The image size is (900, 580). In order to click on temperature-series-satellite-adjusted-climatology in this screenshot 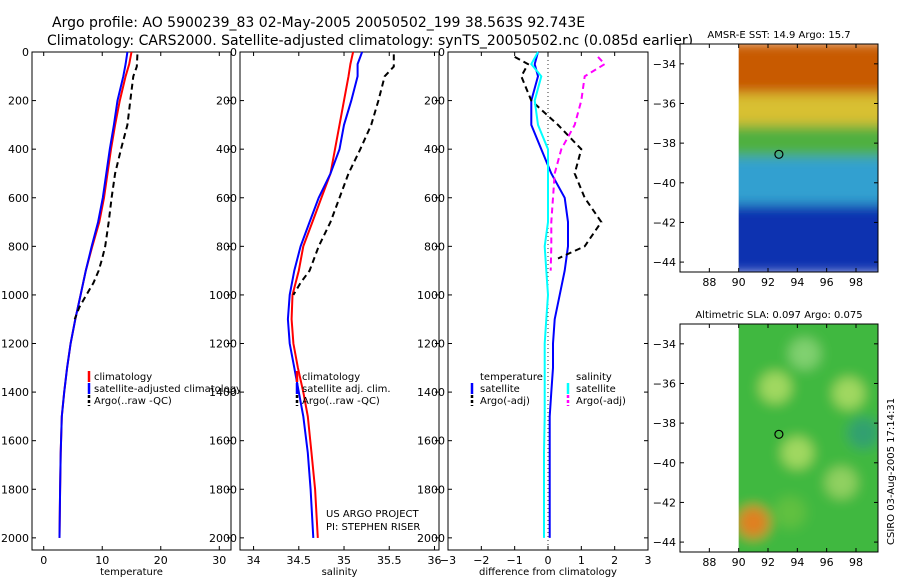, I will do `click(93, 294)`.